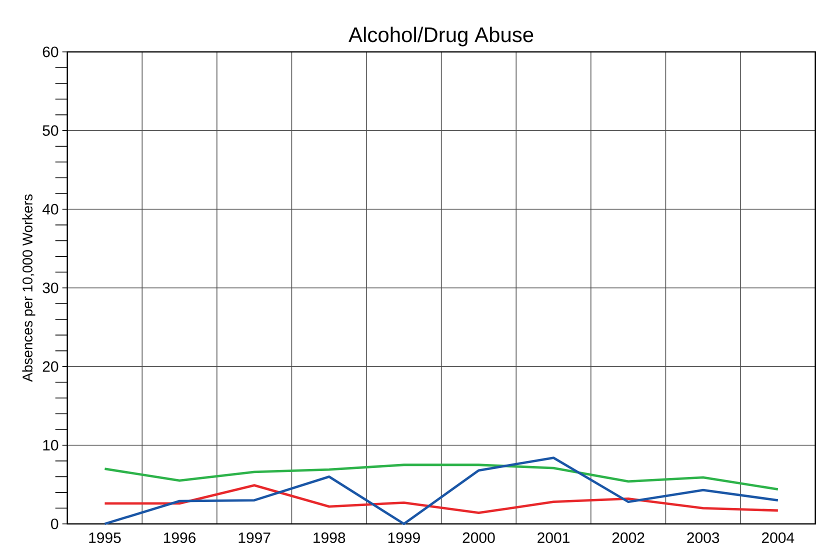 This screenshot has height=553, width=840. Describe the element at coordinates (404, 538) in the screenshot. I see `x-tick-label: 1999` at that location.